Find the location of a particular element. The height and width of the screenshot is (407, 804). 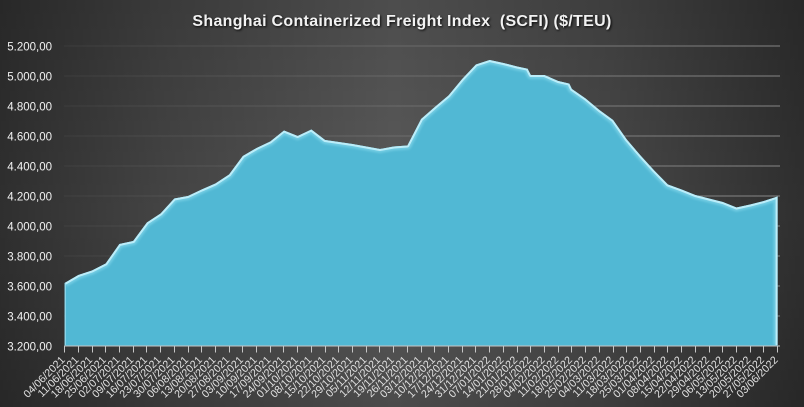

svg-text: 5.200,00 is located at coordinates (29, 47).